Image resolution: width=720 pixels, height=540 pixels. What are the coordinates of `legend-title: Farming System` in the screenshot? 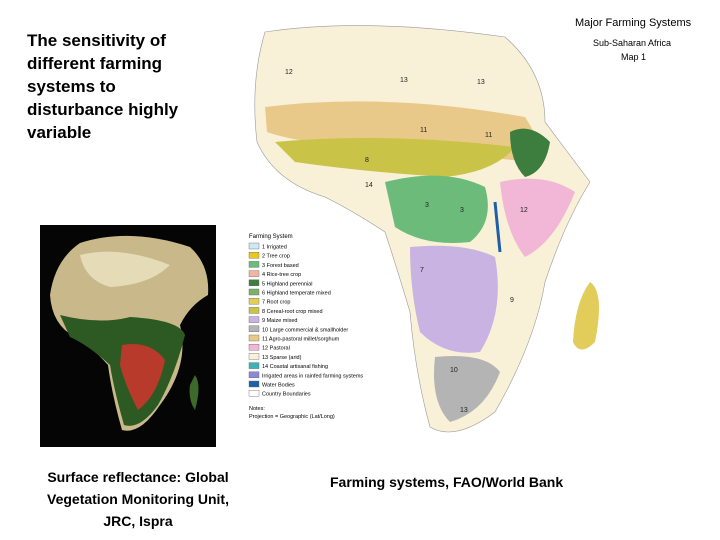 It's located at (271, 237).